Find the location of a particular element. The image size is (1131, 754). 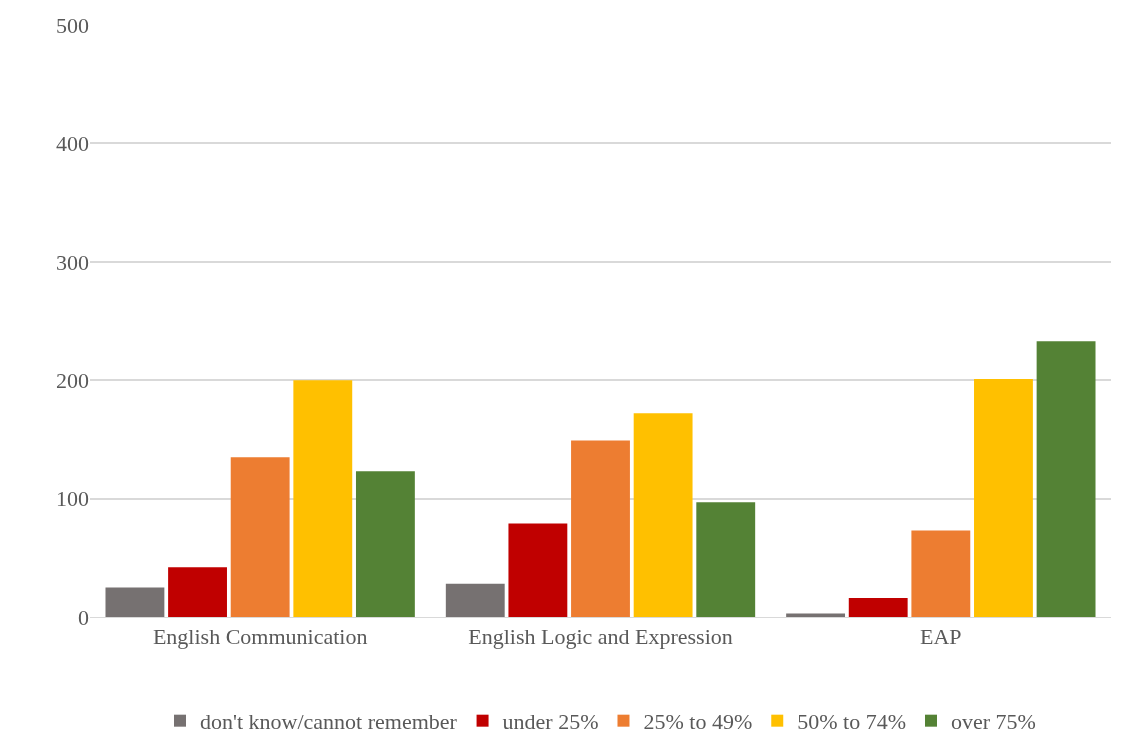

legend-label: under 25% is located at coordinates (550, 722).